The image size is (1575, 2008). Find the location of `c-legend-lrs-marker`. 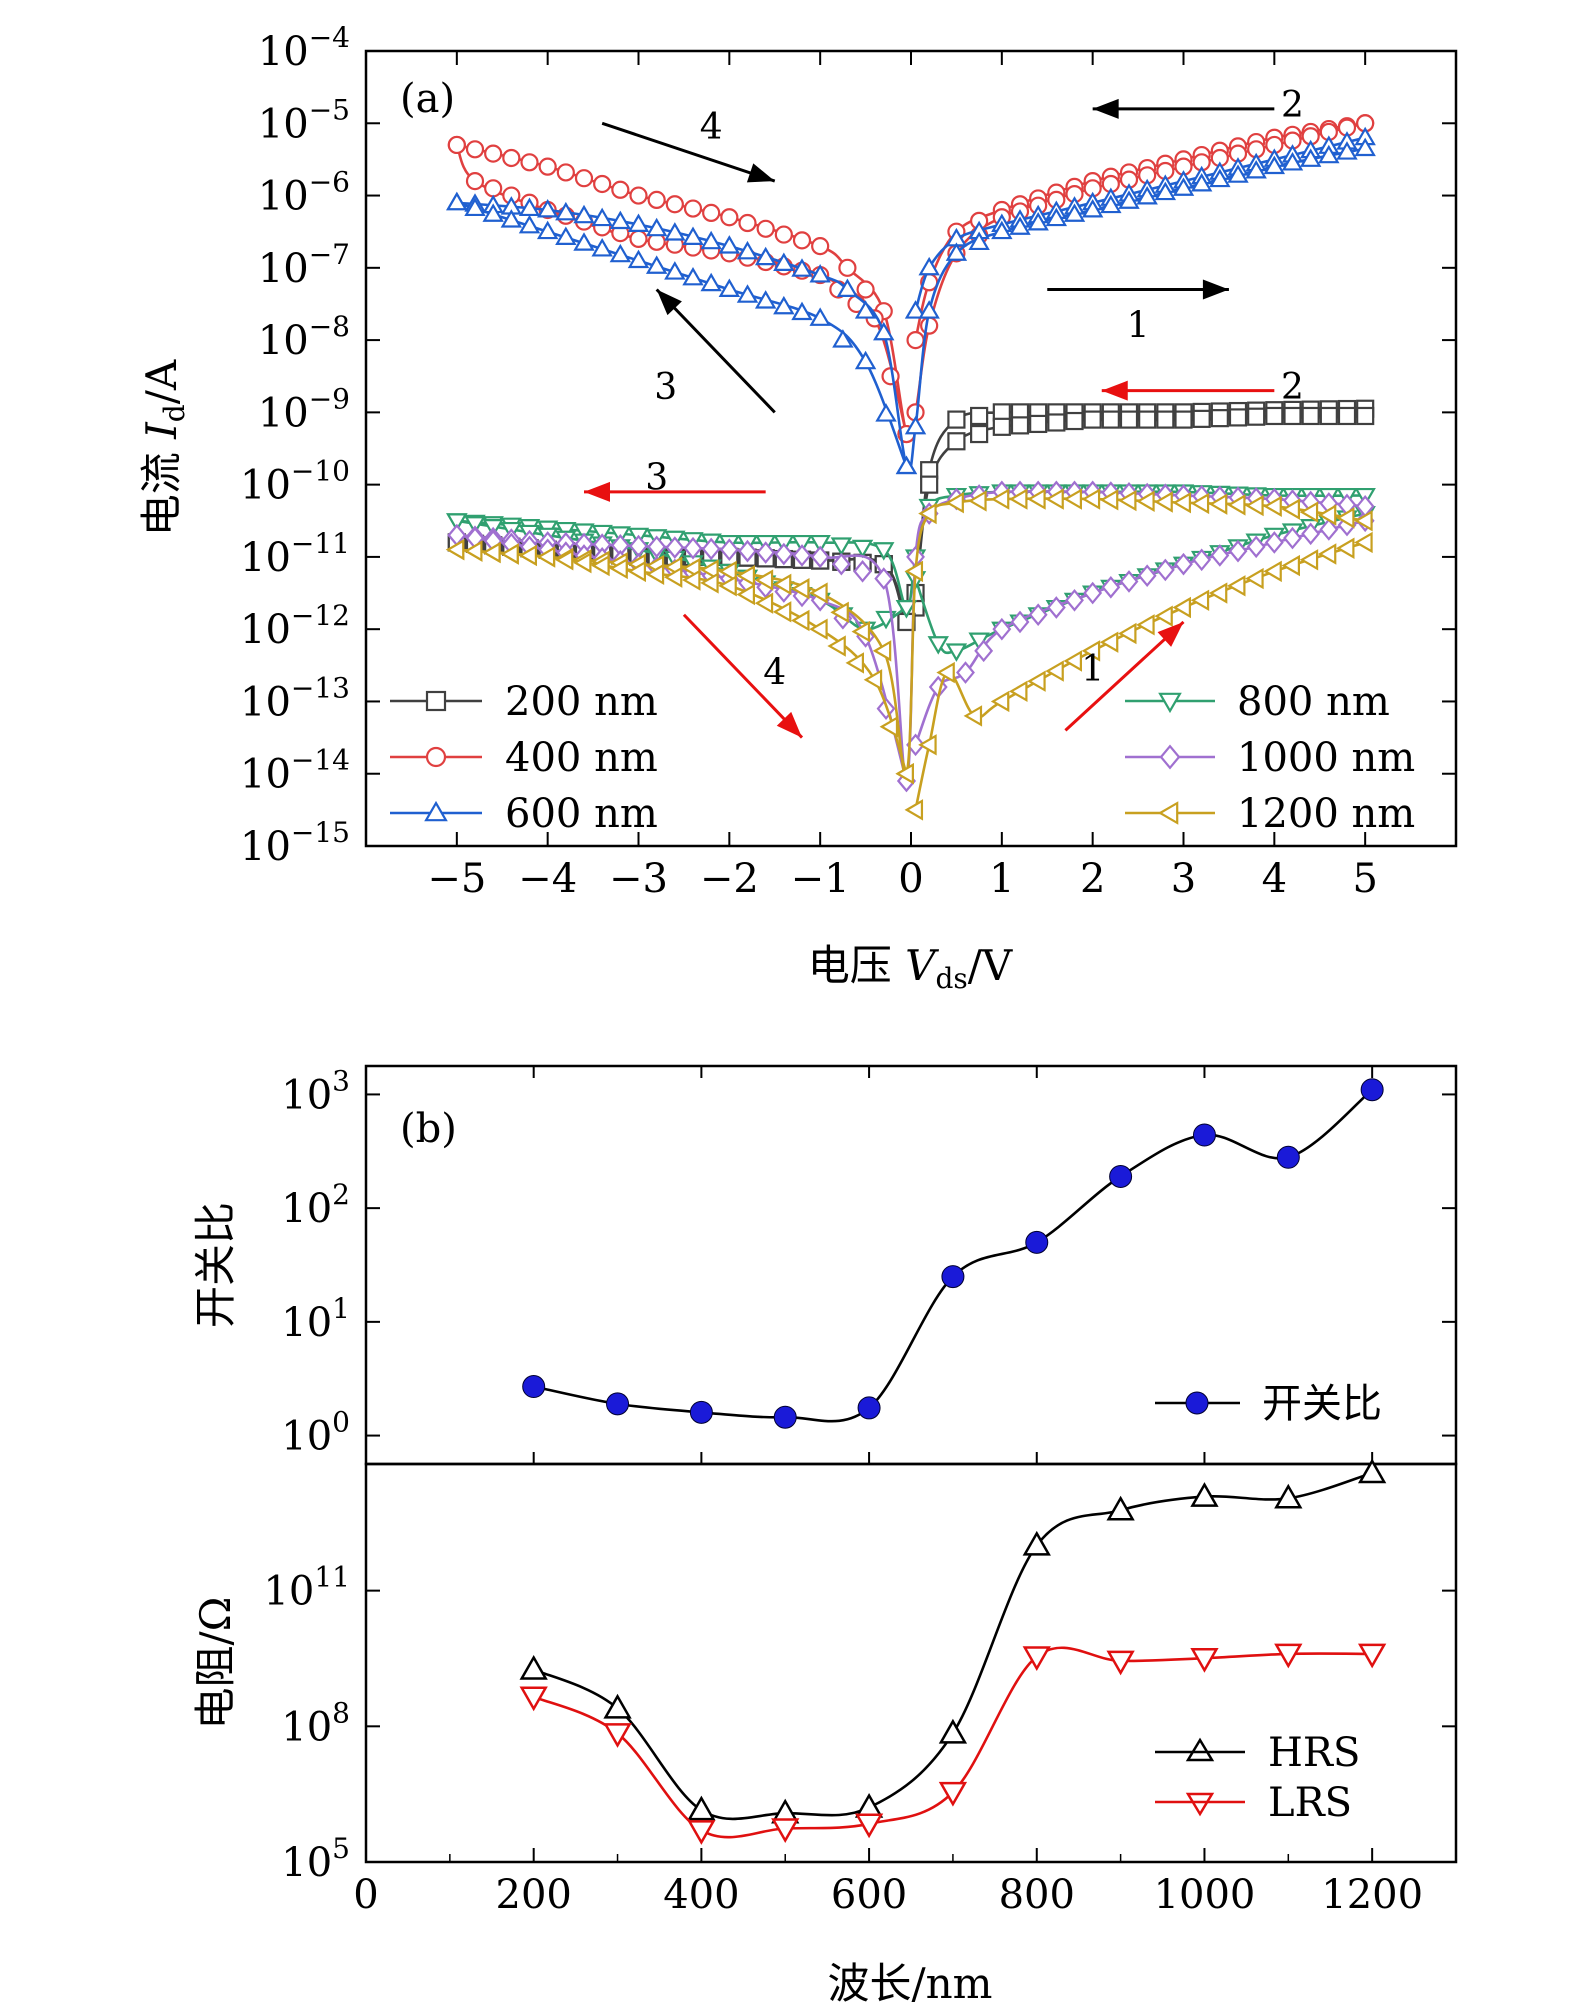

c-legend-lrs-marker is located at coordinates (1200, 1804).